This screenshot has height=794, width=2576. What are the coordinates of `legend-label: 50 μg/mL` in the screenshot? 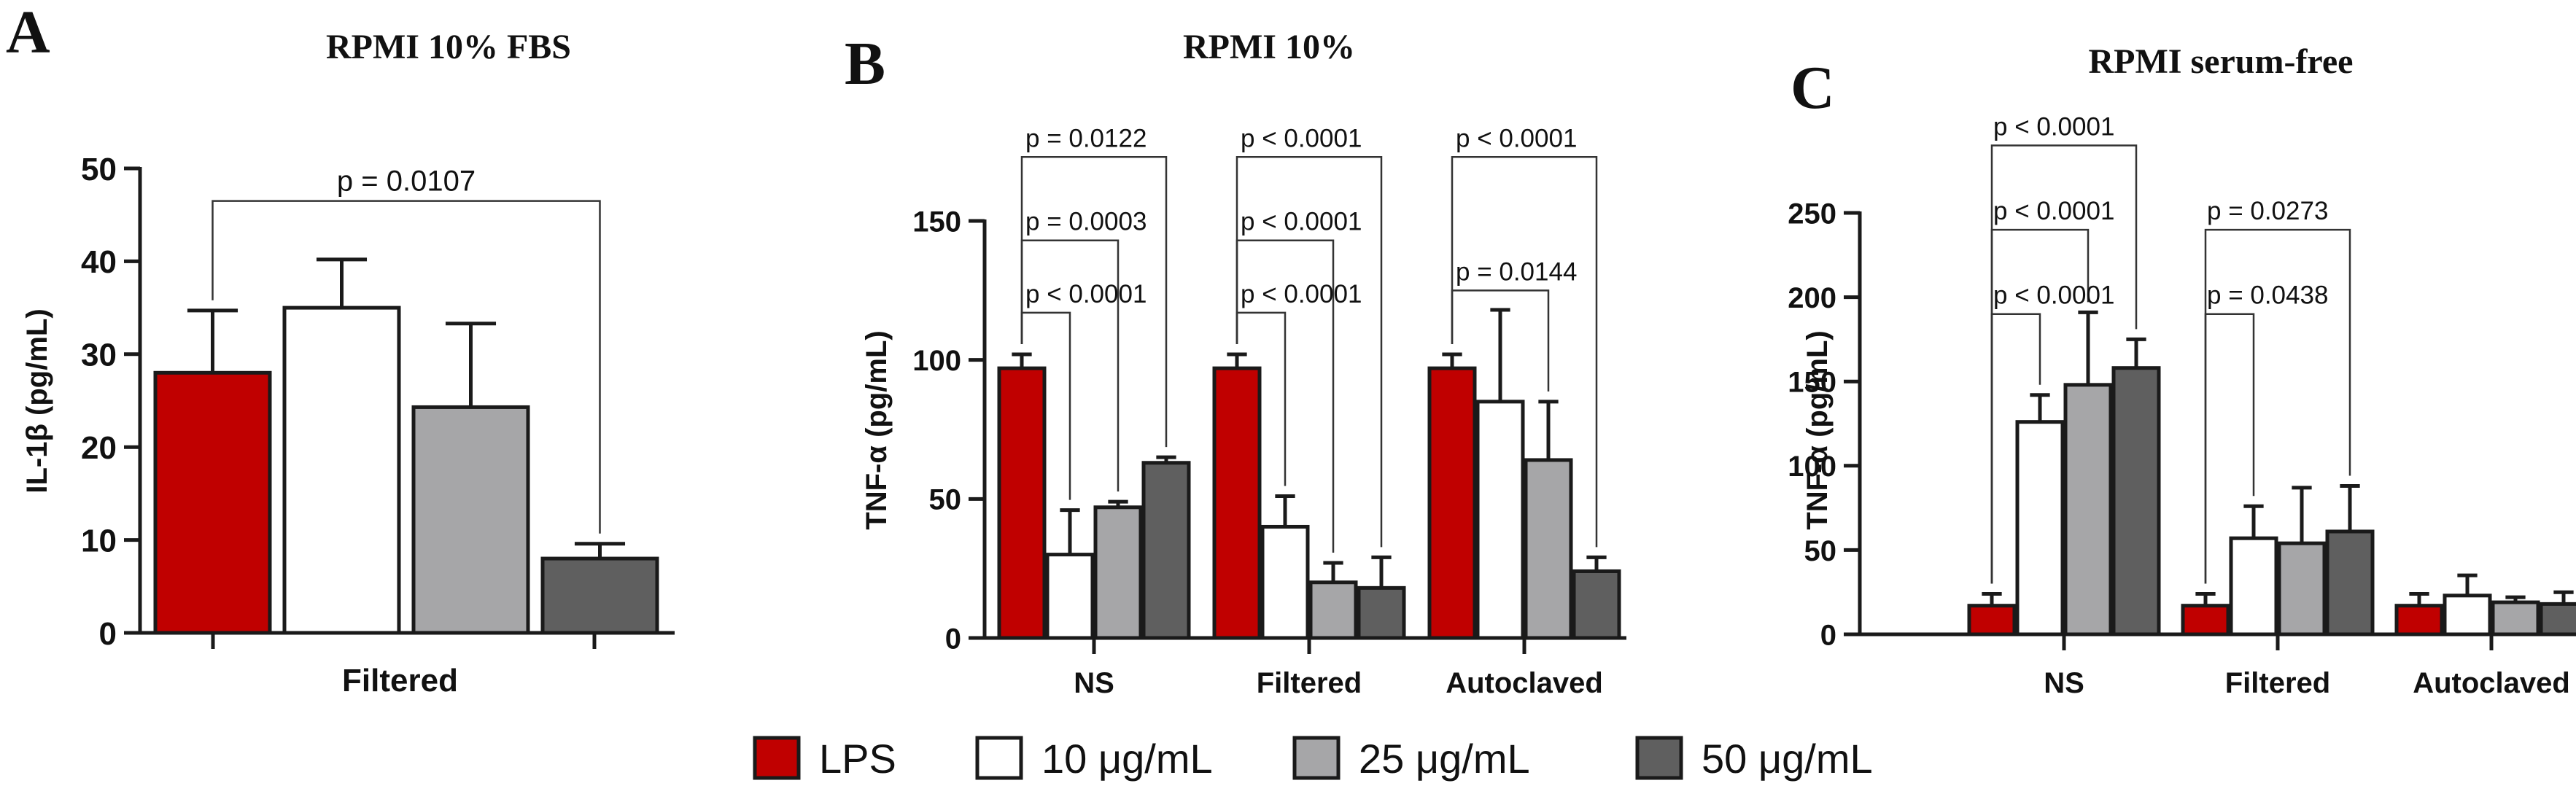 It's located at (1788, 759).